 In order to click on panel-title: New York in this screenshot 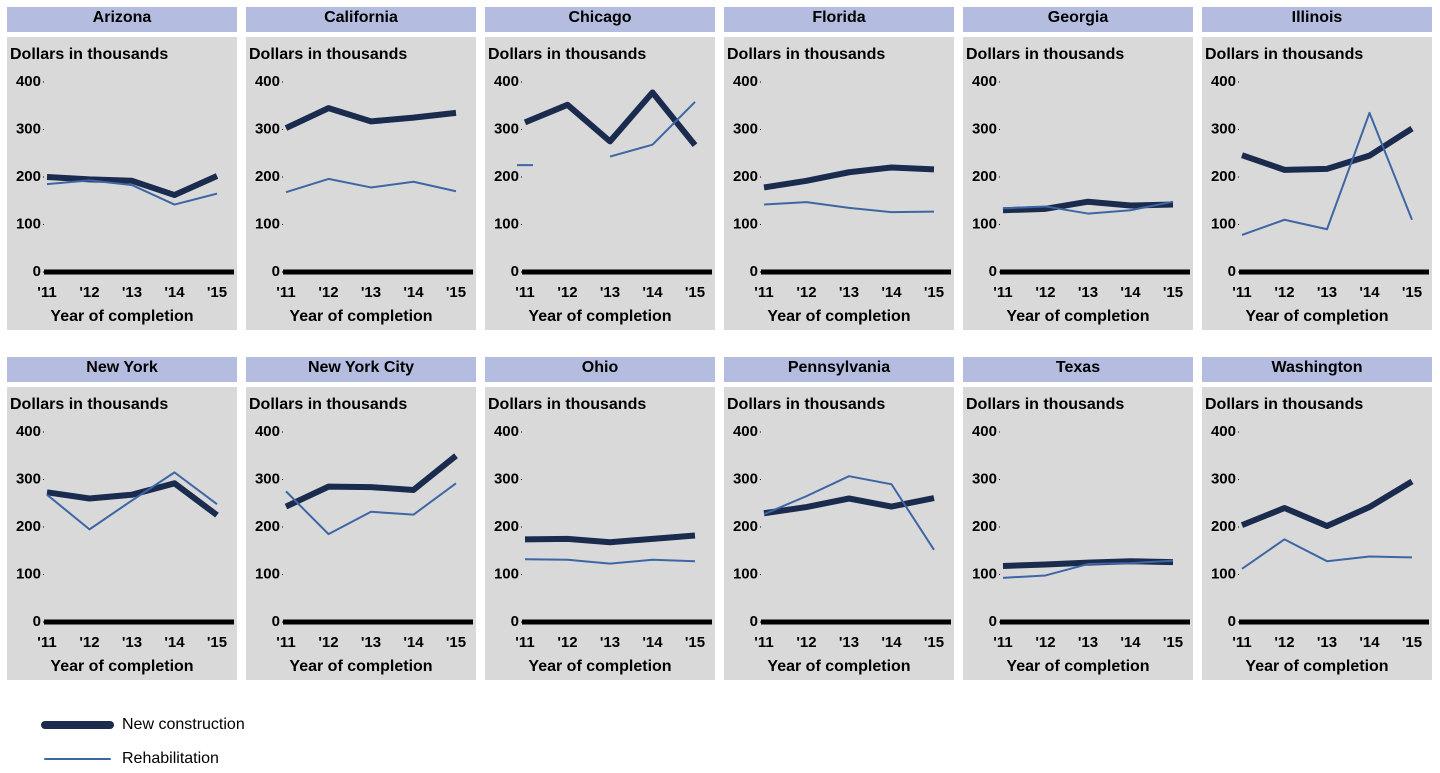, I will do `click(122, 367)`.